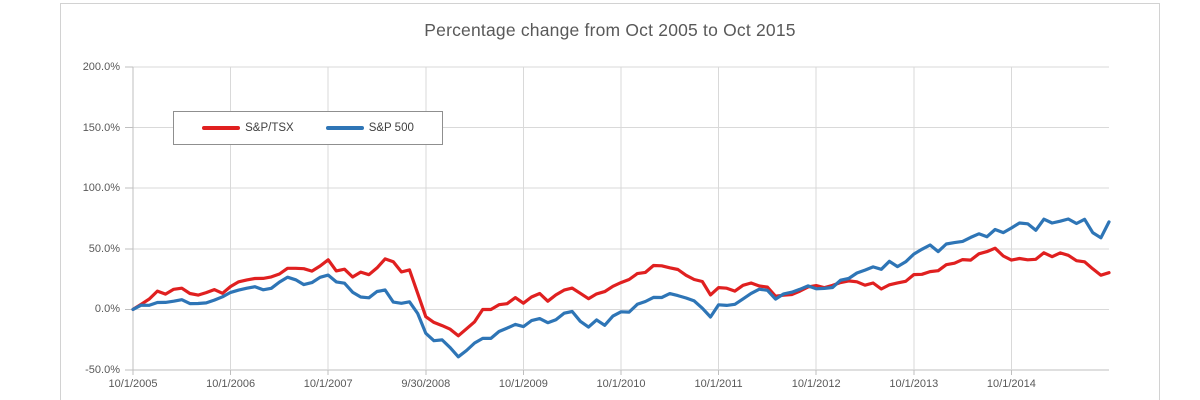  Describe the element at coordinates (102, 370) in the screenshot. I see `y-axis-tick-label: -50.0%` at that location.